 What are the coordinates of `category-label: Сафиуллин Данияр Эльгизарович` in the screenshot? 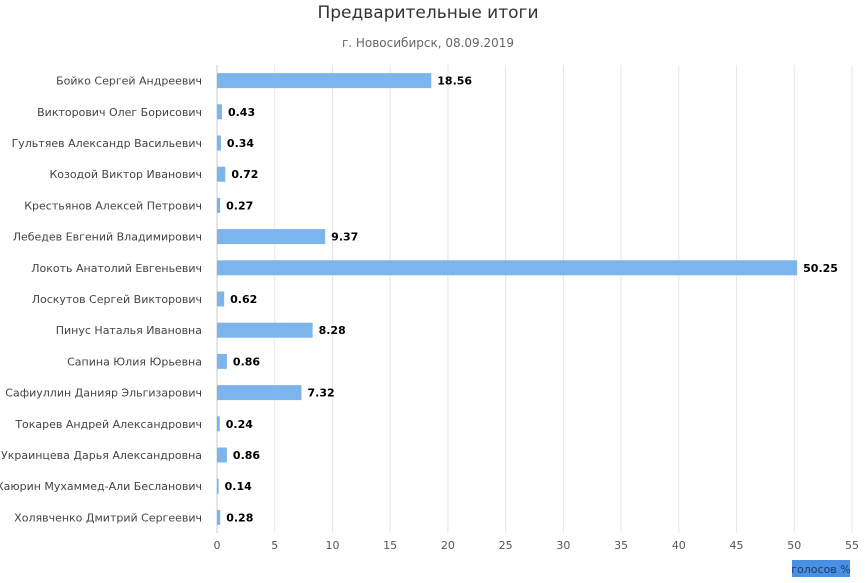 It's located at (103, 393).